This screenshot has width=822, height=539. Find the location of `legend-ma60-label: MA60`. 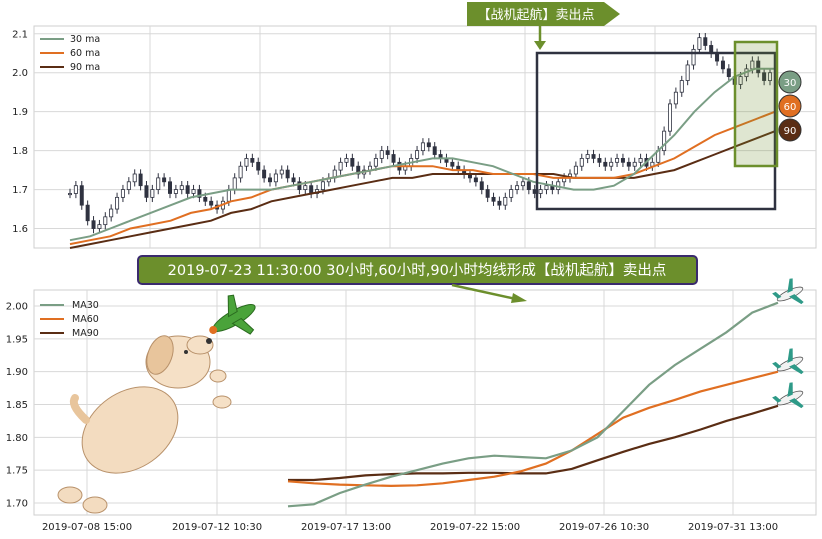

legend-ma60-label: MA60 is located at coordinates (85, 319).